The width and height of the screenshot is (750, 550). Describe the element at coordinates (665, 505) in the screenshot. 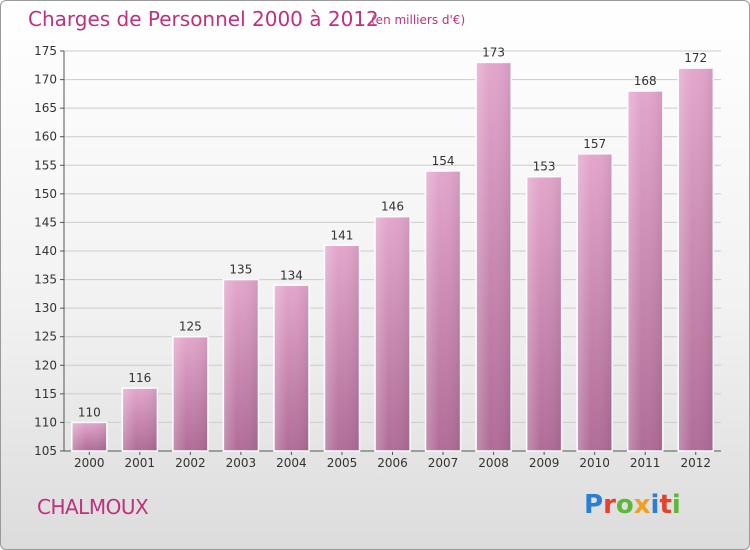

I see `logo-letter: t` at that location.